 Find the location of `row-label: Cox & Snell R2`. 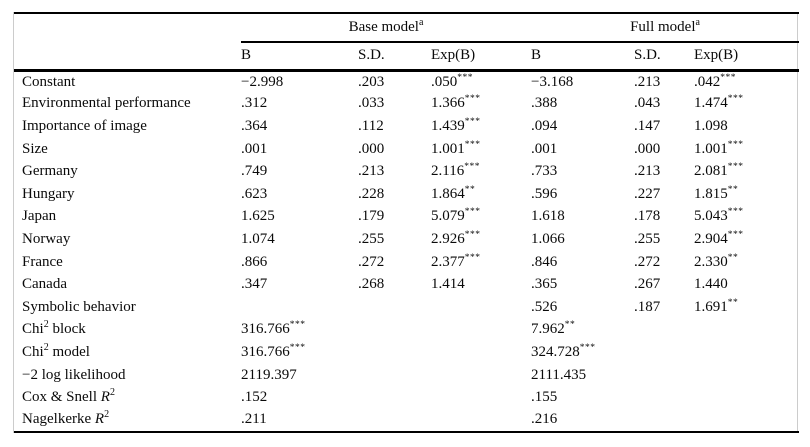

row-label: Cox & Snell R2 is located at coordinates (127, 397).